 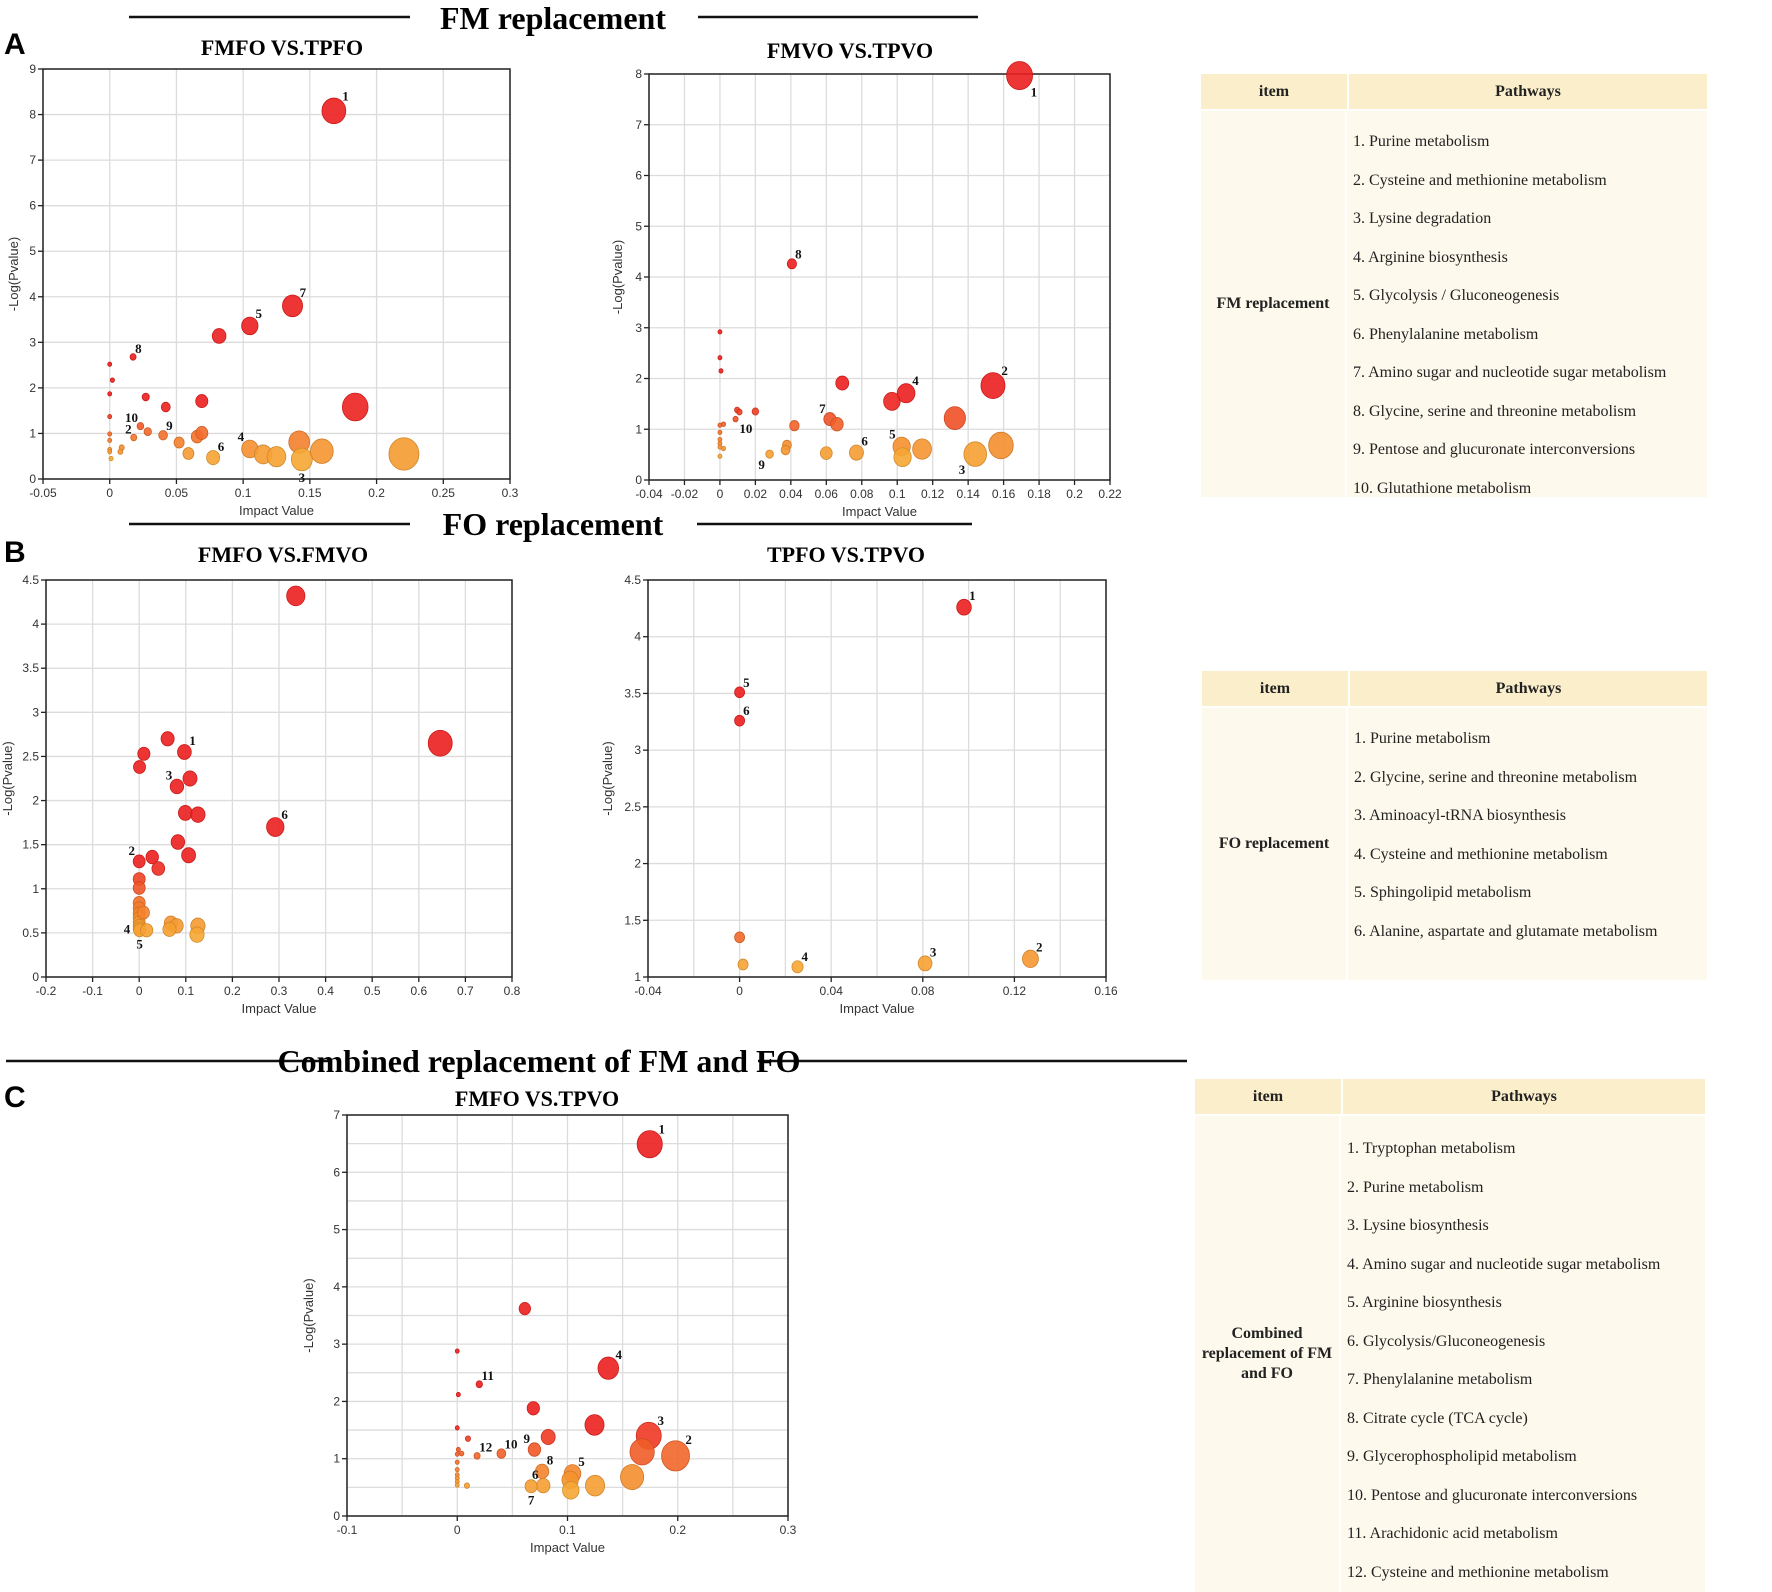 What do you see at coordinates (336, 1287) in the screenshot?
I see `y-tick-label: 4` at bounding box center [336, 1287].